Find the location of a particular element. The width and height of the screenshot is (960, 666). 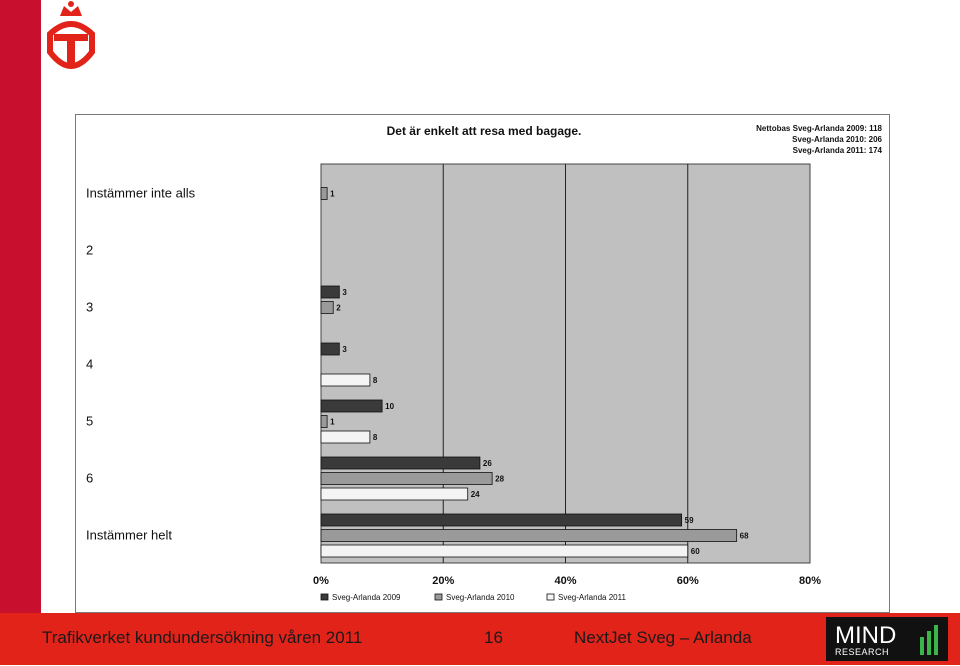

x-tick-label: 80% is located at coordinates (810, 581).